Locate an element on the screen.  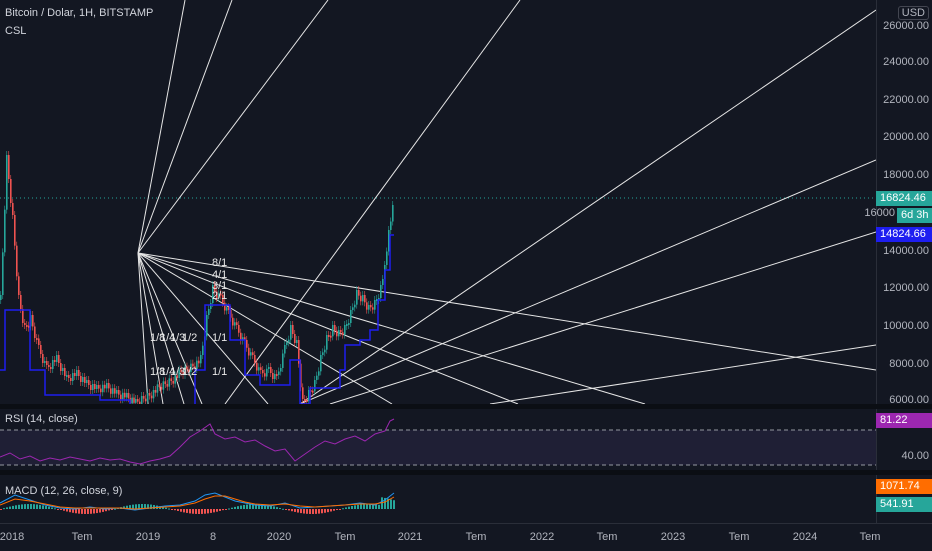
rsi-axis: 40.00 is located at coordinates (904, 439).